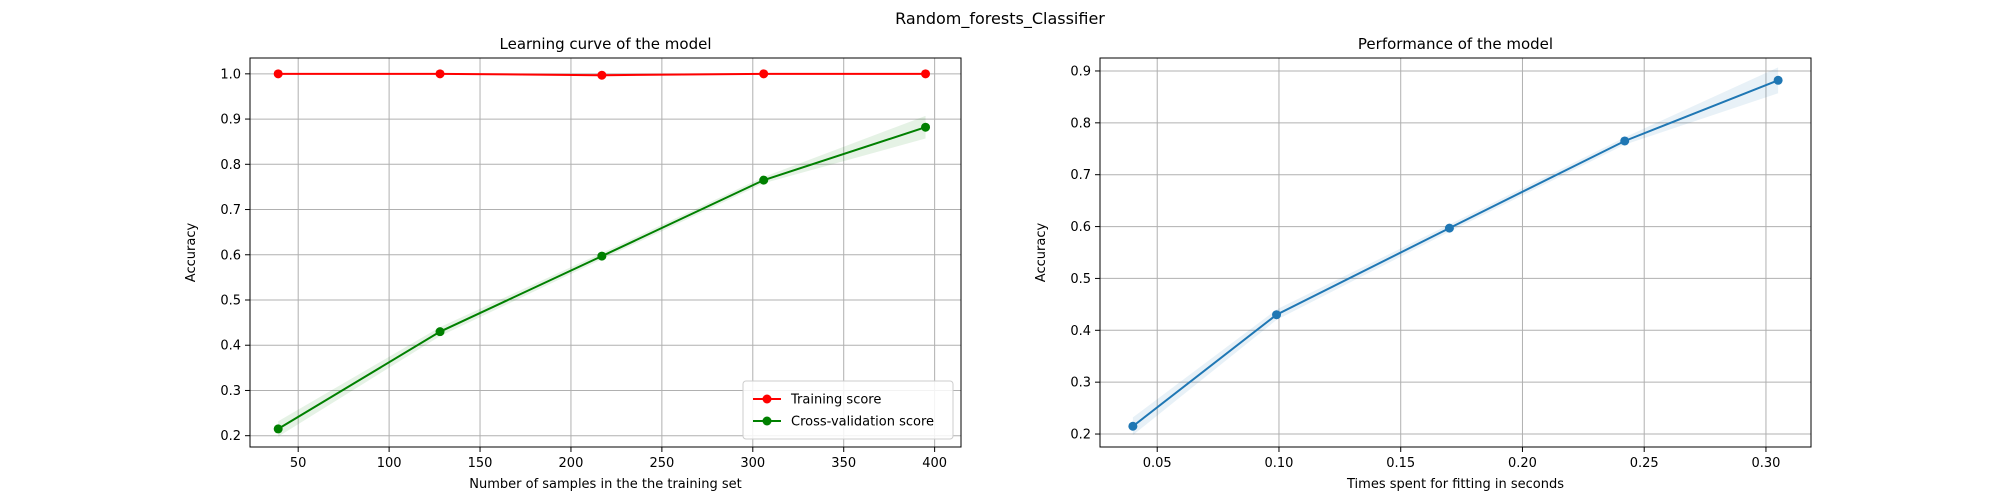 The height and width of the screenshot is (500, 2000). I want to click on learning-curve-legend-label: Cross-validation score, so click(862, 422).